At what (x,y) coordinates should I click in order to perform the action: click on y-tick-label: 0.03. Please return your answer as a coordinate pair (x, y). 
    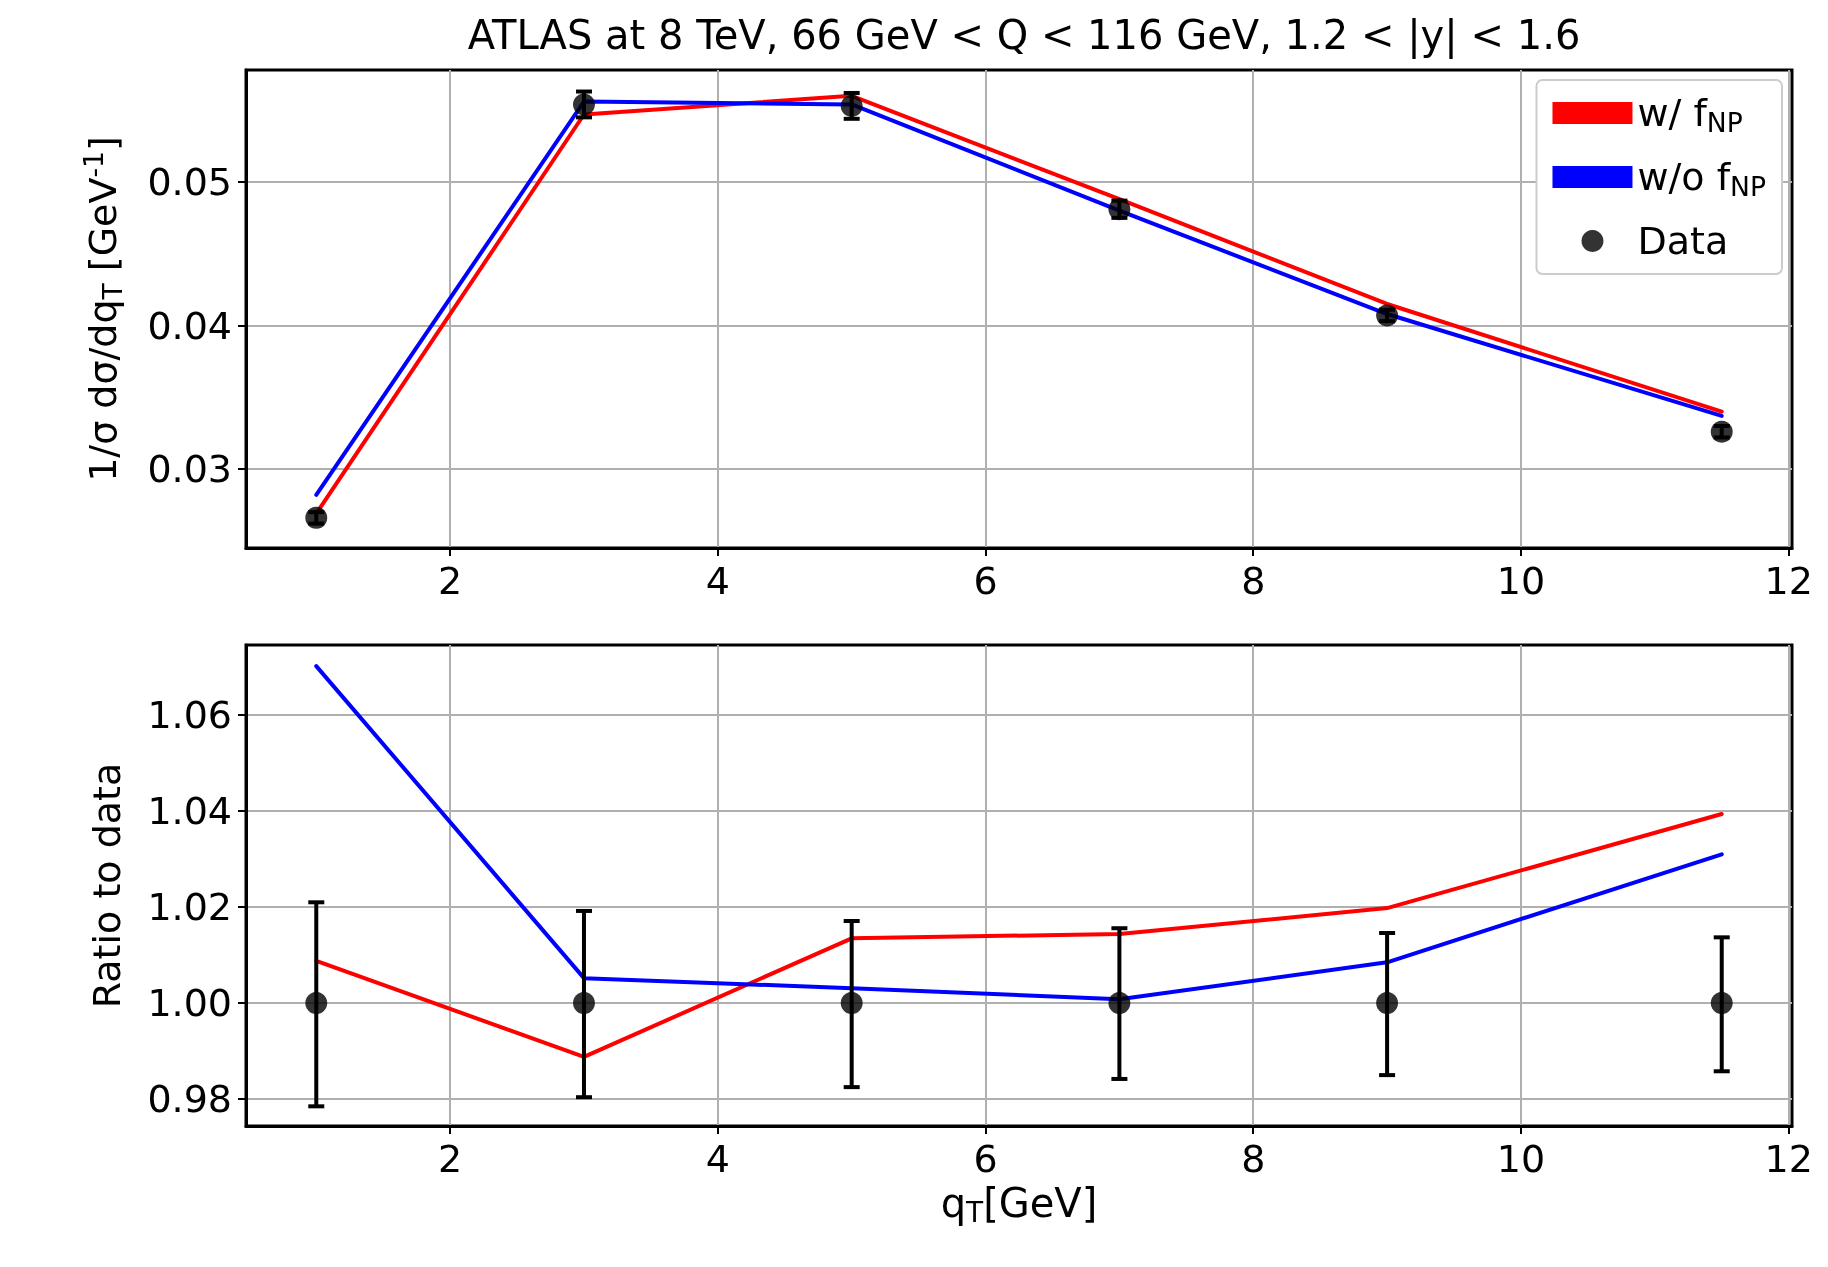
    Looking at the image, I should click on (189, 469).